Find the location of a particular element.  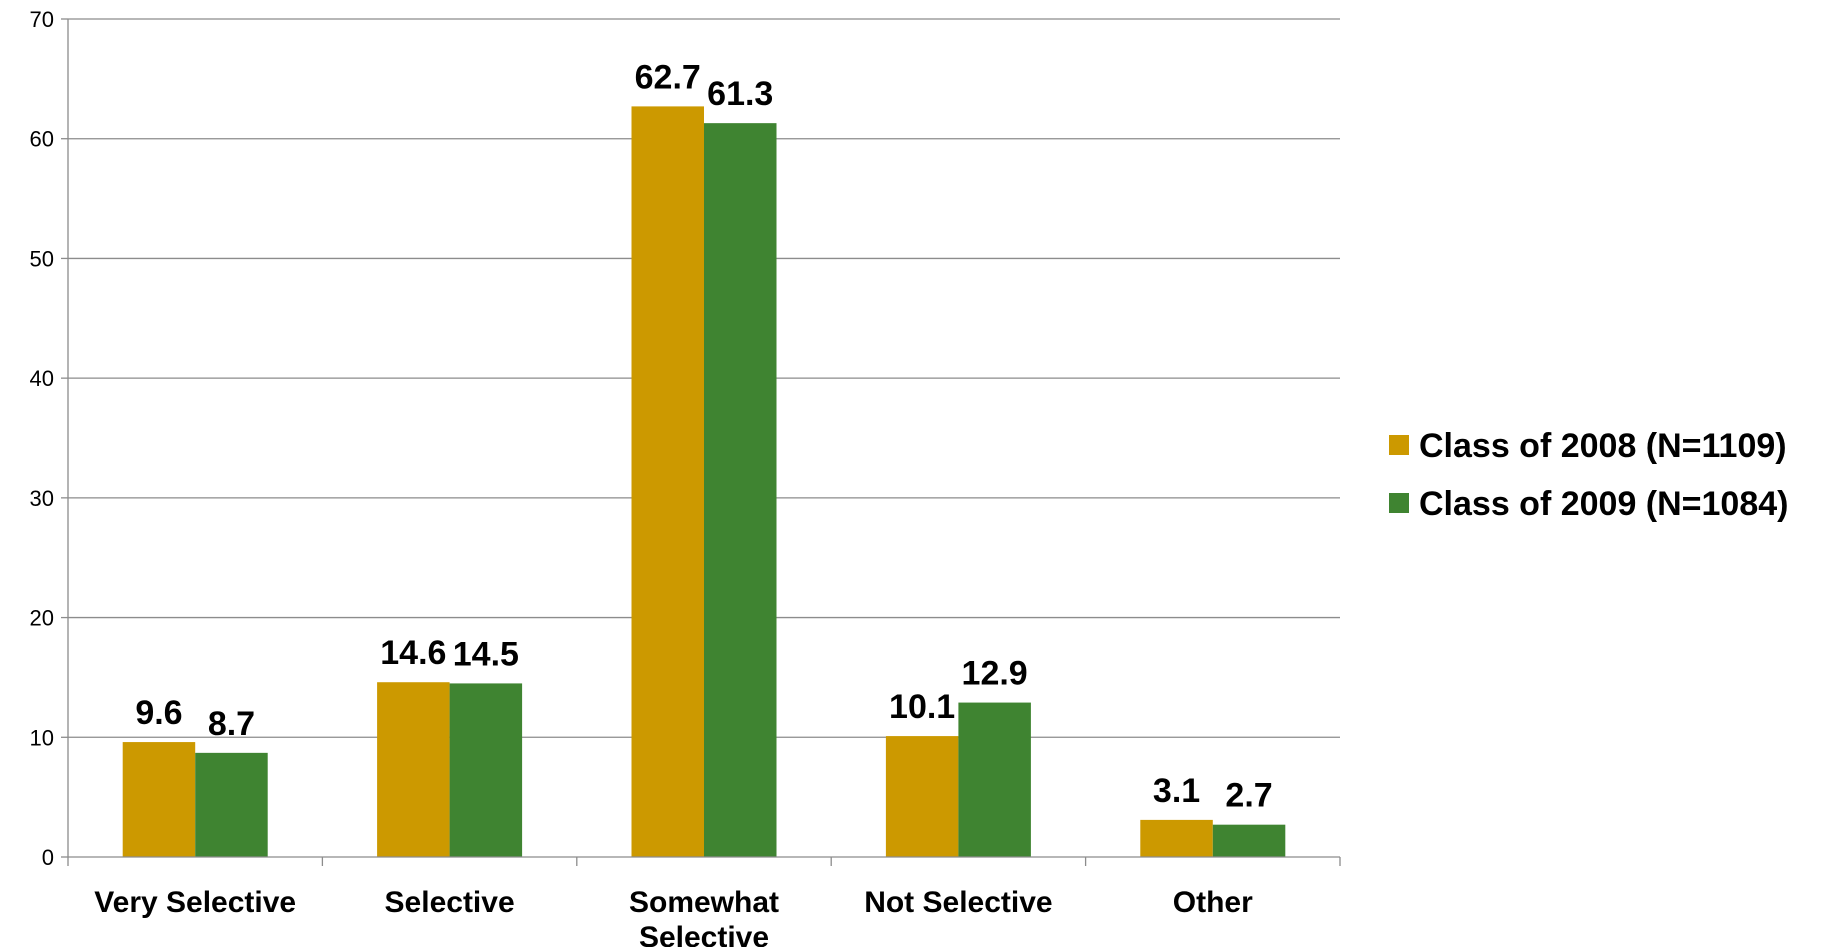

y-tick-label: 0 is located at coordinates (48, 857).